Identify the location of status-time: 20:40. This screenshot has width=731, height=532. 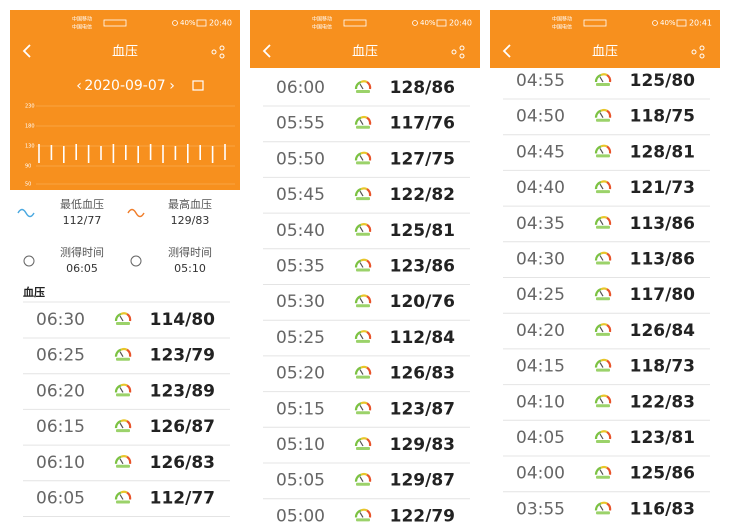
(460, 23).